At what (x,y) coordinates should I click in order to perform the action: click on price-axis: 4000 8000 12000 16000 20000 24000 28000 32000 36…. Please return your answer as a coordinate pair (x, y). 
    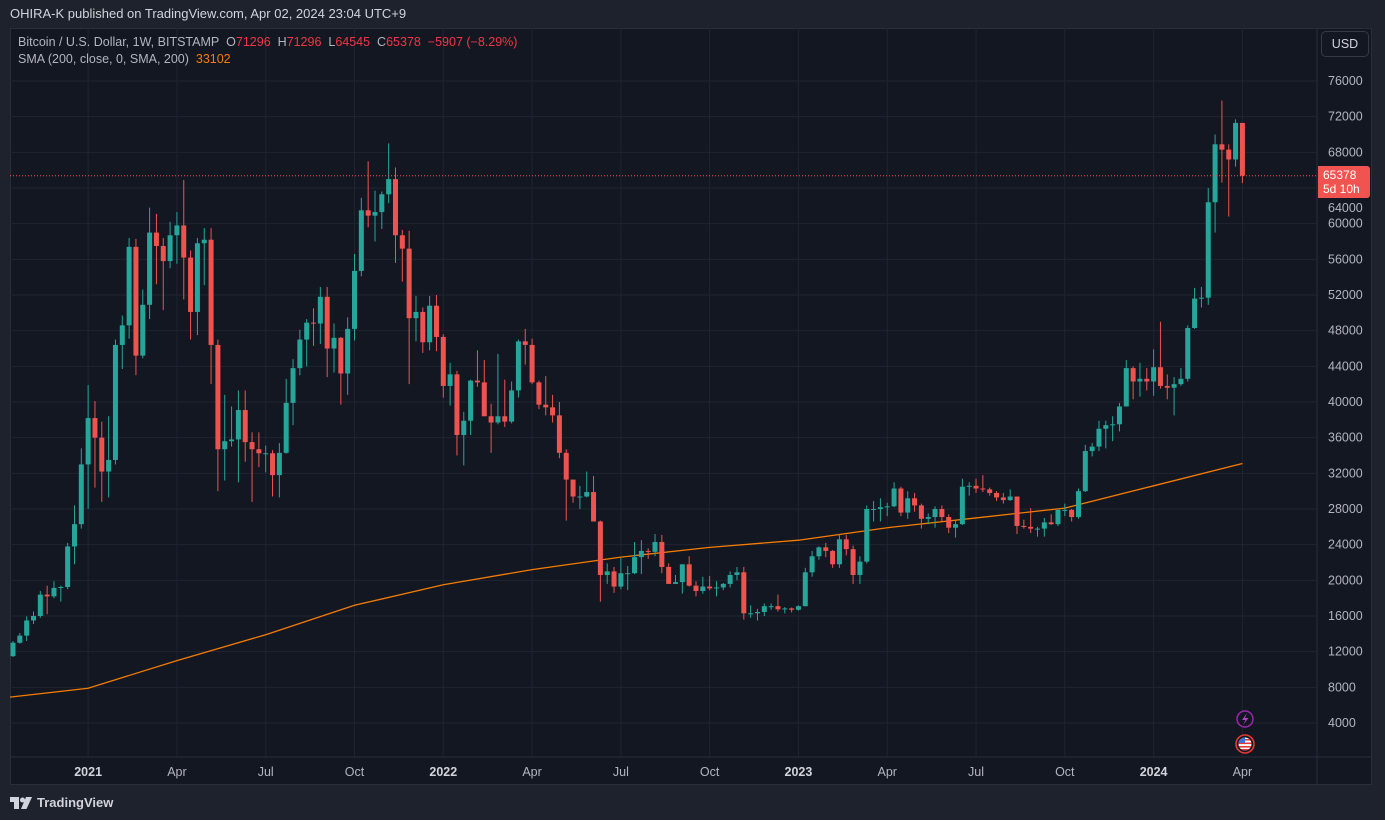
    Looking at the image, I should click on (1345, 402).